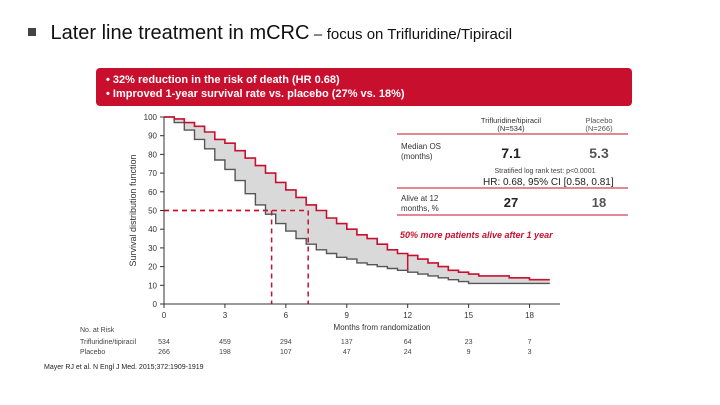 The height and width of the screenshot is (405, 720). Describe the element at coordinates (468, 315) in the screenshot. I see `x-tick-label: 15` at that location.